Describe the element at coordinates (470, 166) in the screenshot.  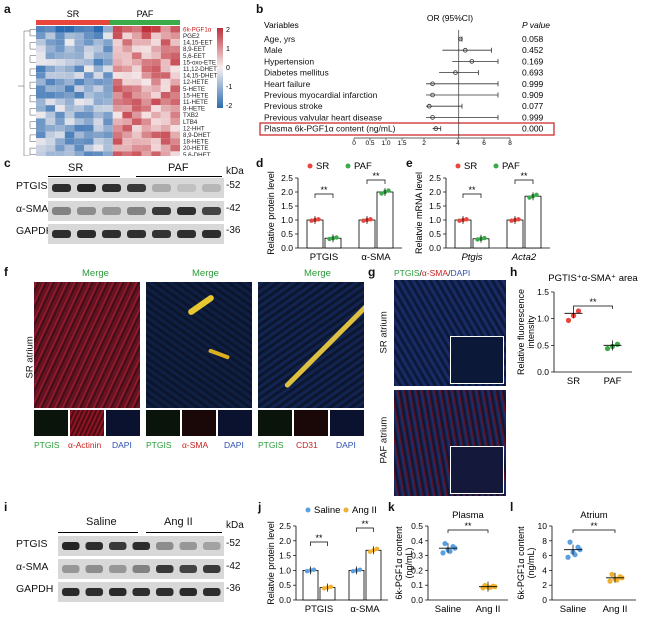
I see `legend-label: SR` at that location.